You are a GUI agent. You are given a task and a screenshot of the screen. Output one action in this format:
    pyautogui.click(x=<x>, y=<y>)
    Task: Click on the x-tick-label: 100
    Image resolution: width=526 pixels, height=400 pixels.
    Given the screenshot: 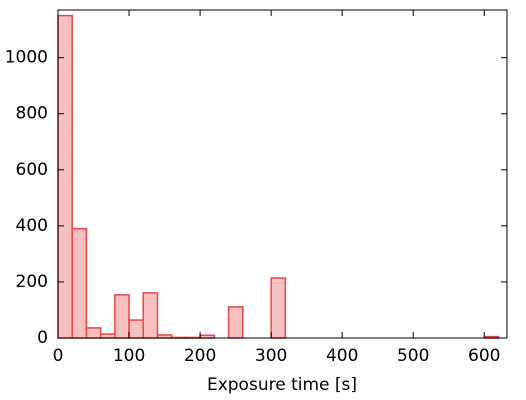 What is the action you would take?
    pyautogui.click(x=129, y=356)
    